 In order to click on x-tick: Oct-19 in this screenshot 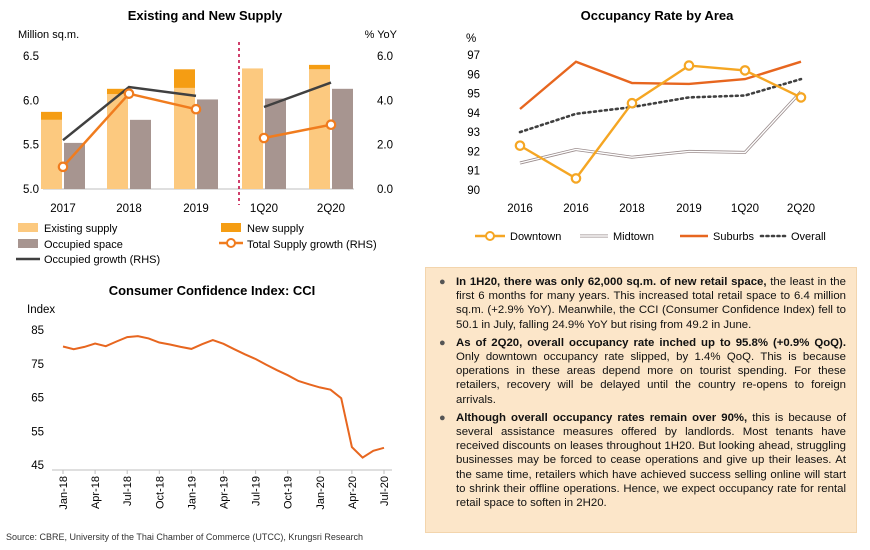, I will do `click(289, 492)`.